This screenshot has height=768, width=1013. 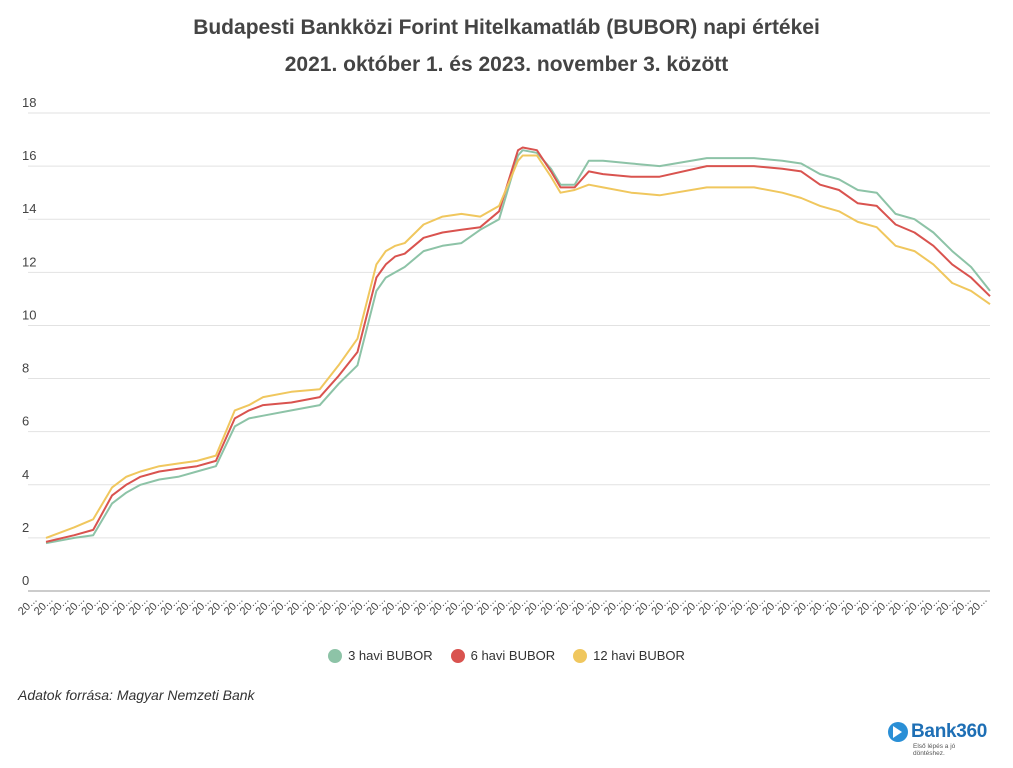 What do you see at coordinates (580, 655) in the screenshot?
I see `legend-swatch-12-havi` at bounding box center [580, 655].